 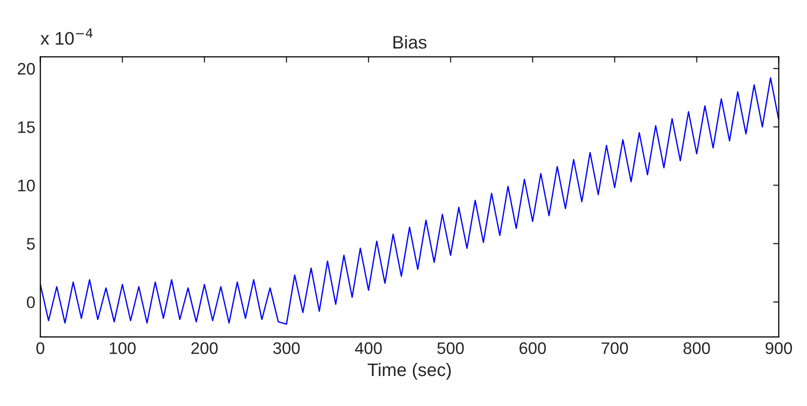 What do you see at coordinates (615, 348) in the screenshot?
I see `x-tick-label: 700` at bounding box center [615, 348].